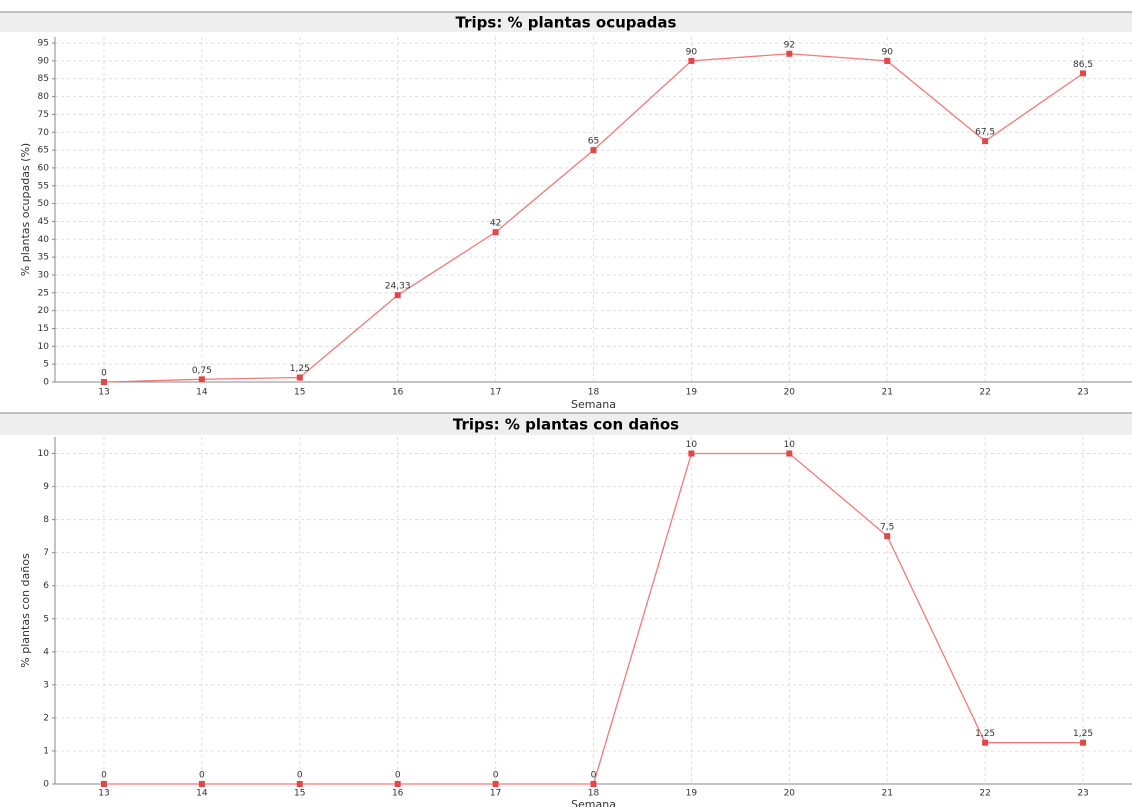 The height and width of the screenshot is (807, 1132). I want to click on y-tick-label: 10, so click(44, 454).